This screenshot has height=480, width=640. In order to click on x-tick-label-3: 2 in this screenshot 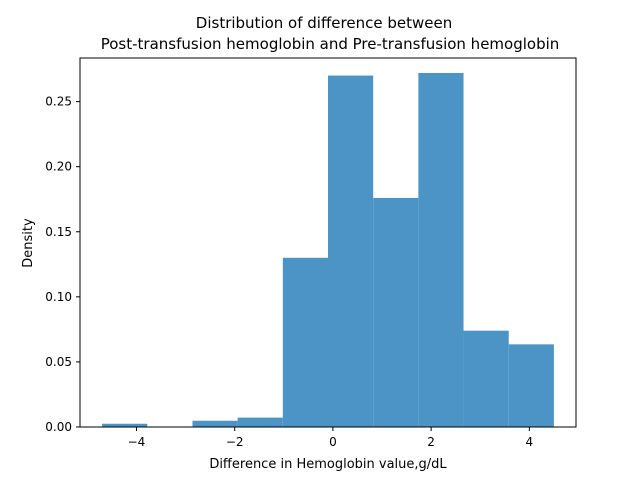, I will do `click(431, 442)`.